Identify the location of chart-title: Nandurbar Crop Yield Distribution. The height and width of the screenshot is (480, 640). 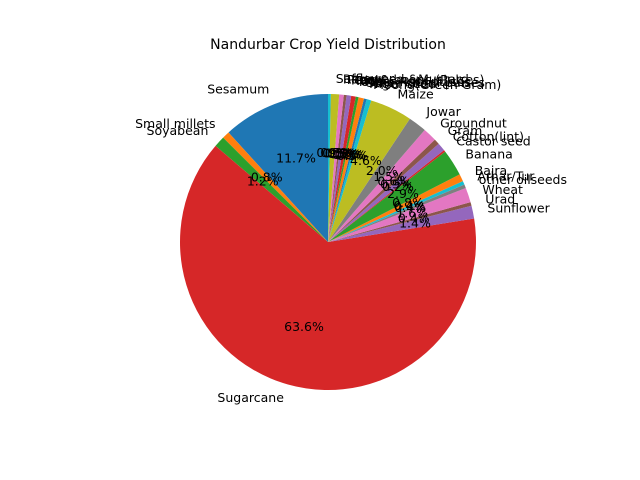
(328, 45).